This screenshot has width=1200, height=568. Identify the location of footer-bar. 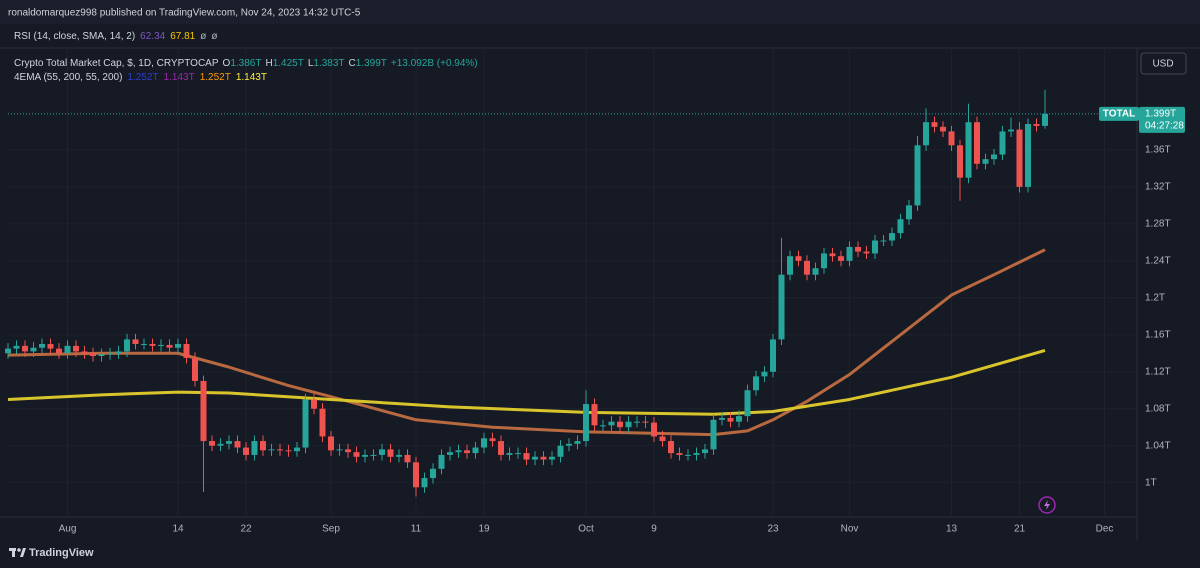
(600, 554).